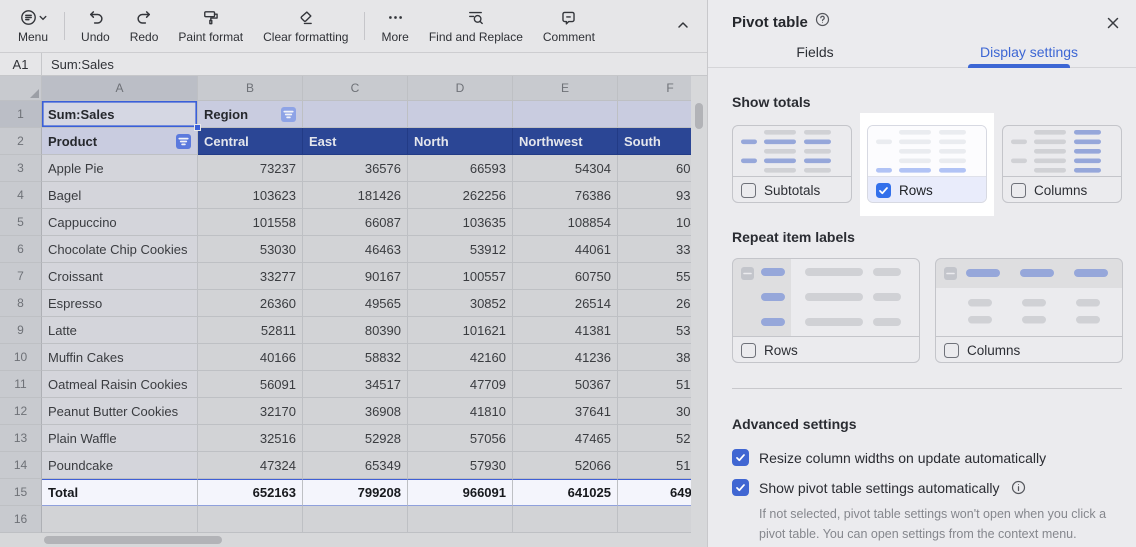  What do you see at coordinates (120, 330) in the screenshot?
I see `cell: Latte` at bounding box center [120, 330].